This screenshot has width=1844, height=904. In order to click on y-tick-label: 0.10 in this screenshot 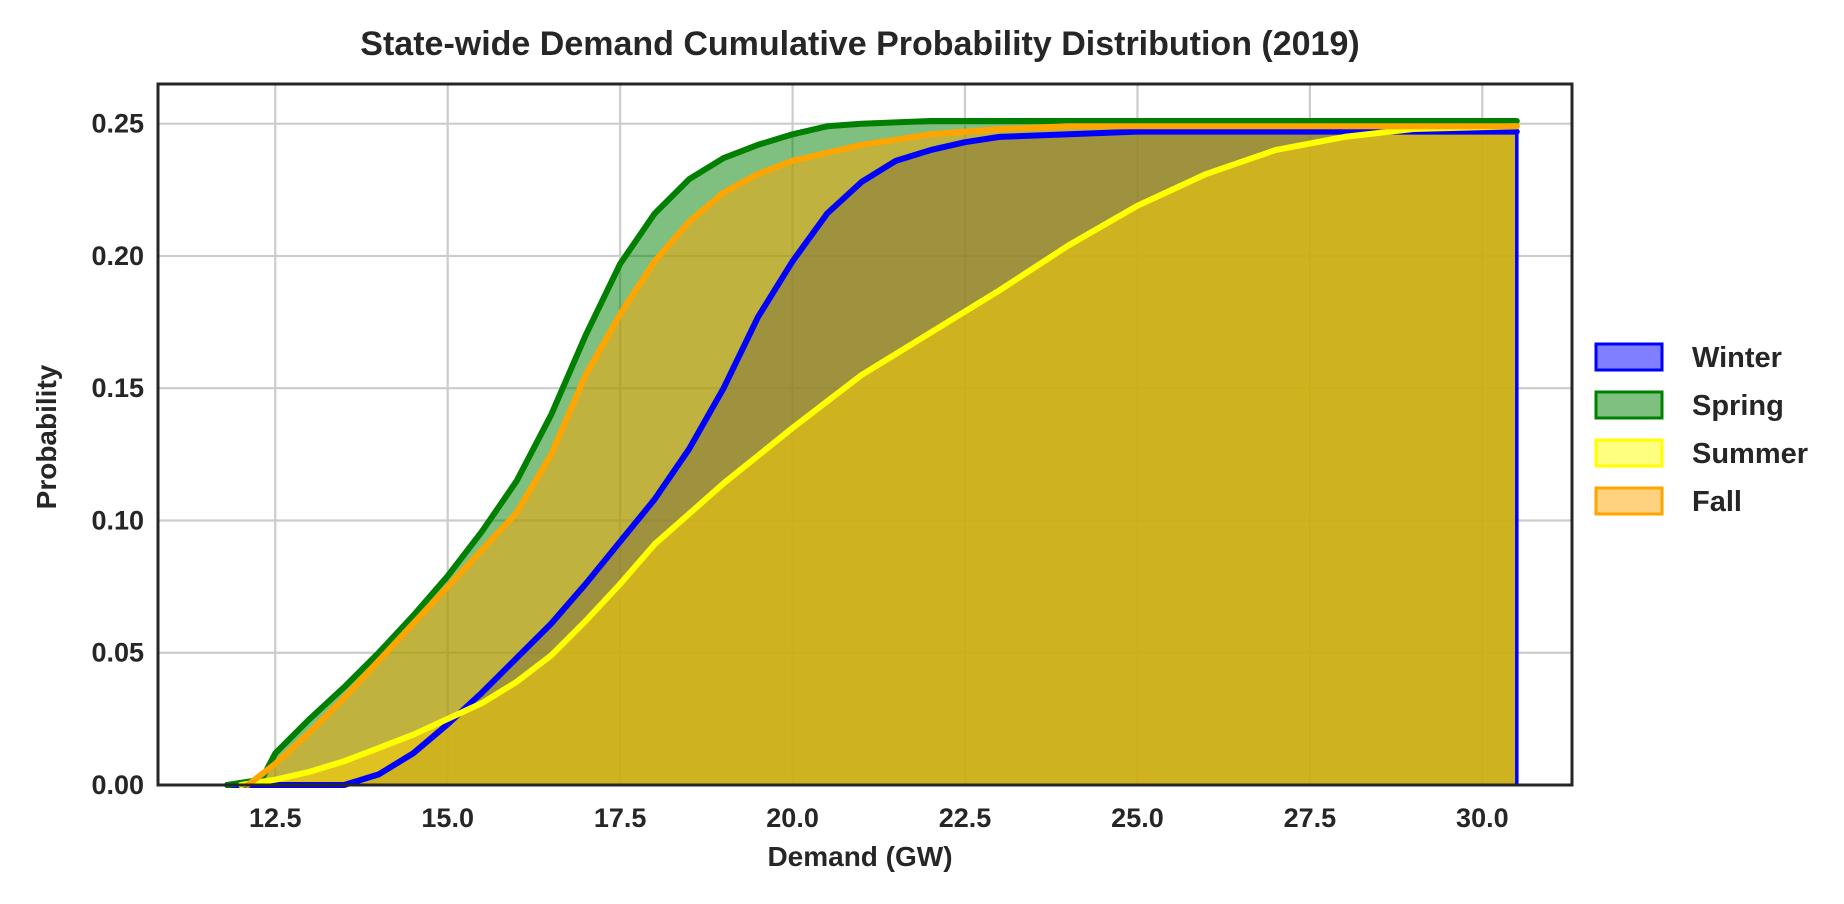, I will do `click(117, 520)`.